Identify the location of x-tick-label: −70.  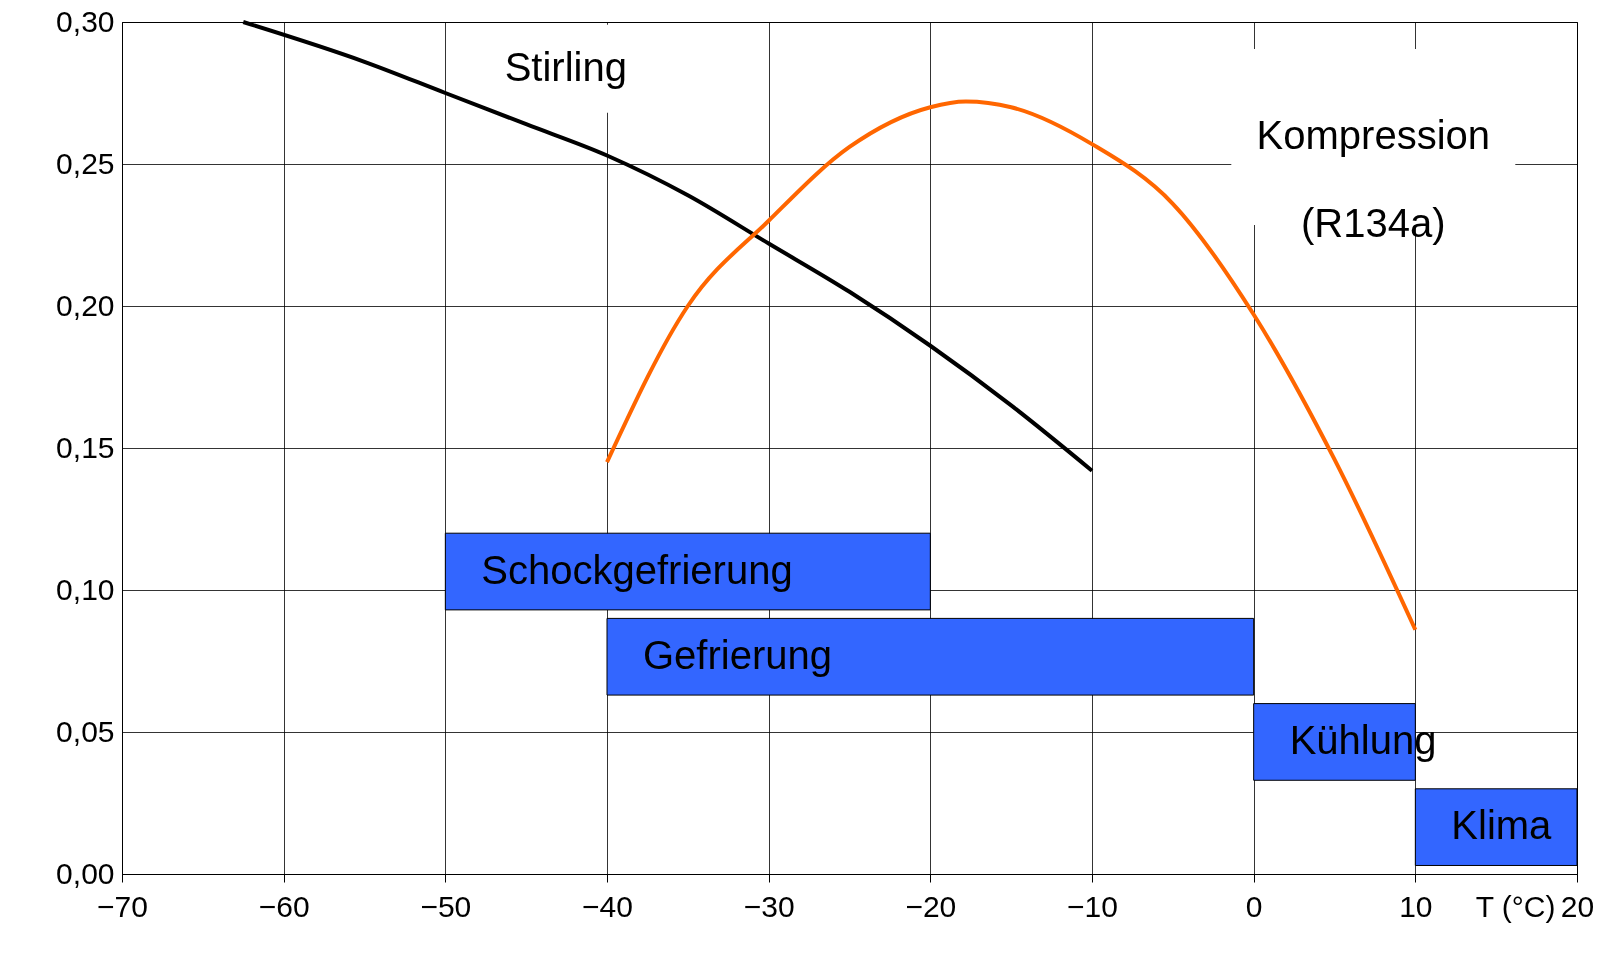
(122, 906).